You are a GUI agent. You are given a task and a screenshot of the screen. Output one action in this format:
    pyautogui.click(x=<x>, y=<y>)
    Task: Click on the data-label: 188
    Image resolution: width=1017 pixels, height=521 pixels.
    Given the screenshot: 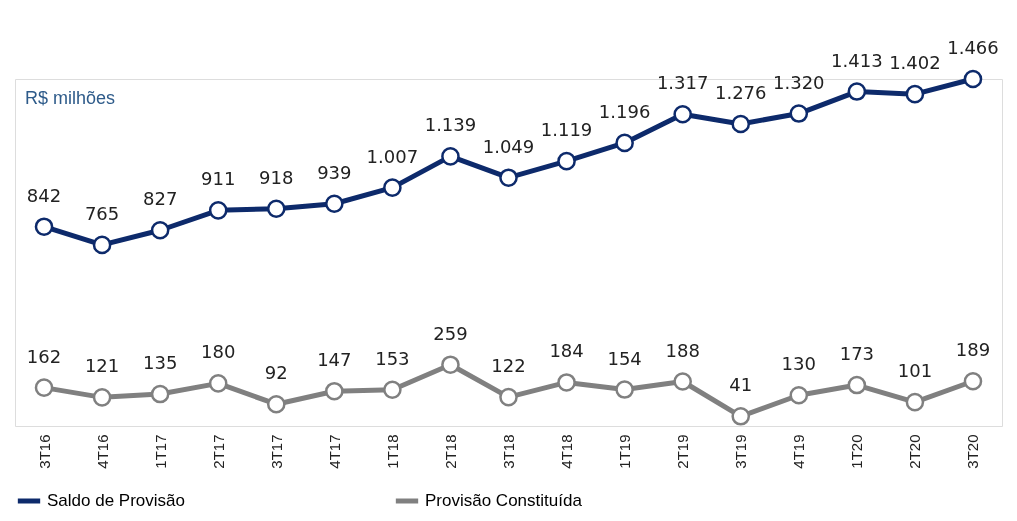 What is the action you would take?
    pyautogui.click(x=682, y=350)
    